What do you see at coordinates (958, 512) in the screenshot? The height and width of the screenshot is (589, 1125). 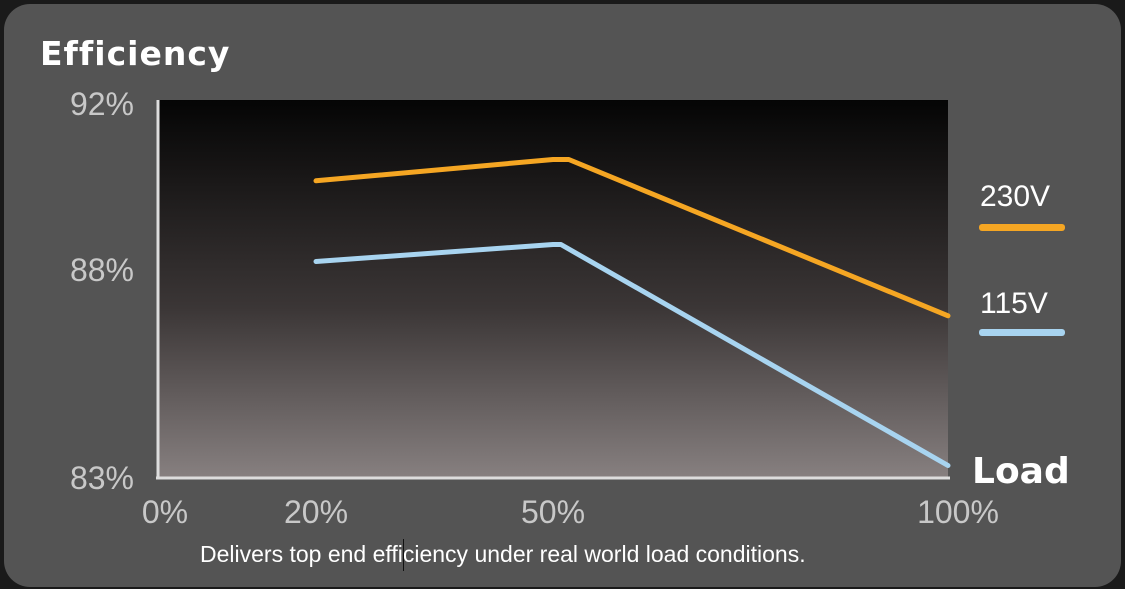 I see `x-tick-label: 100%` at bounding box center [958, 512].